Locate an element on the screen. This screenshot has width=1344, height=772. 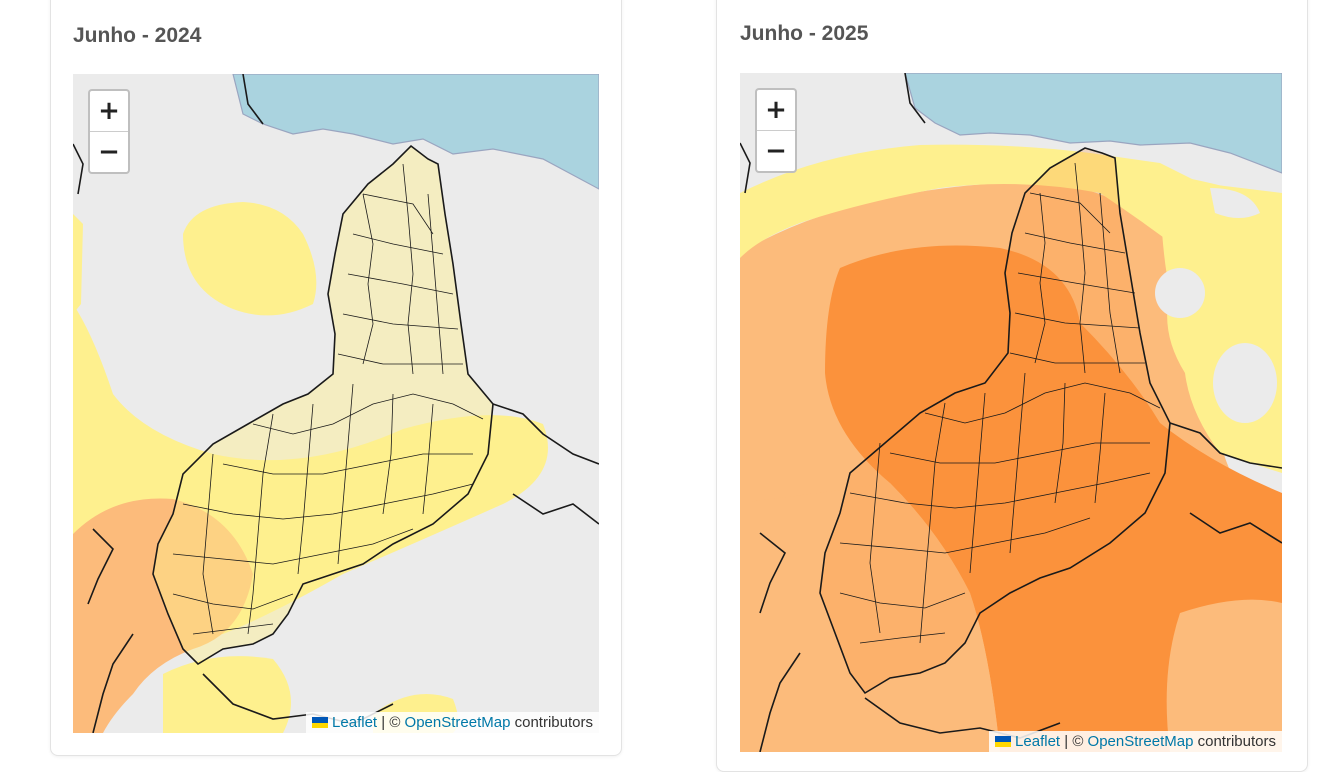
map-title: Junho - 2024 is located at coordinates (137, 35).